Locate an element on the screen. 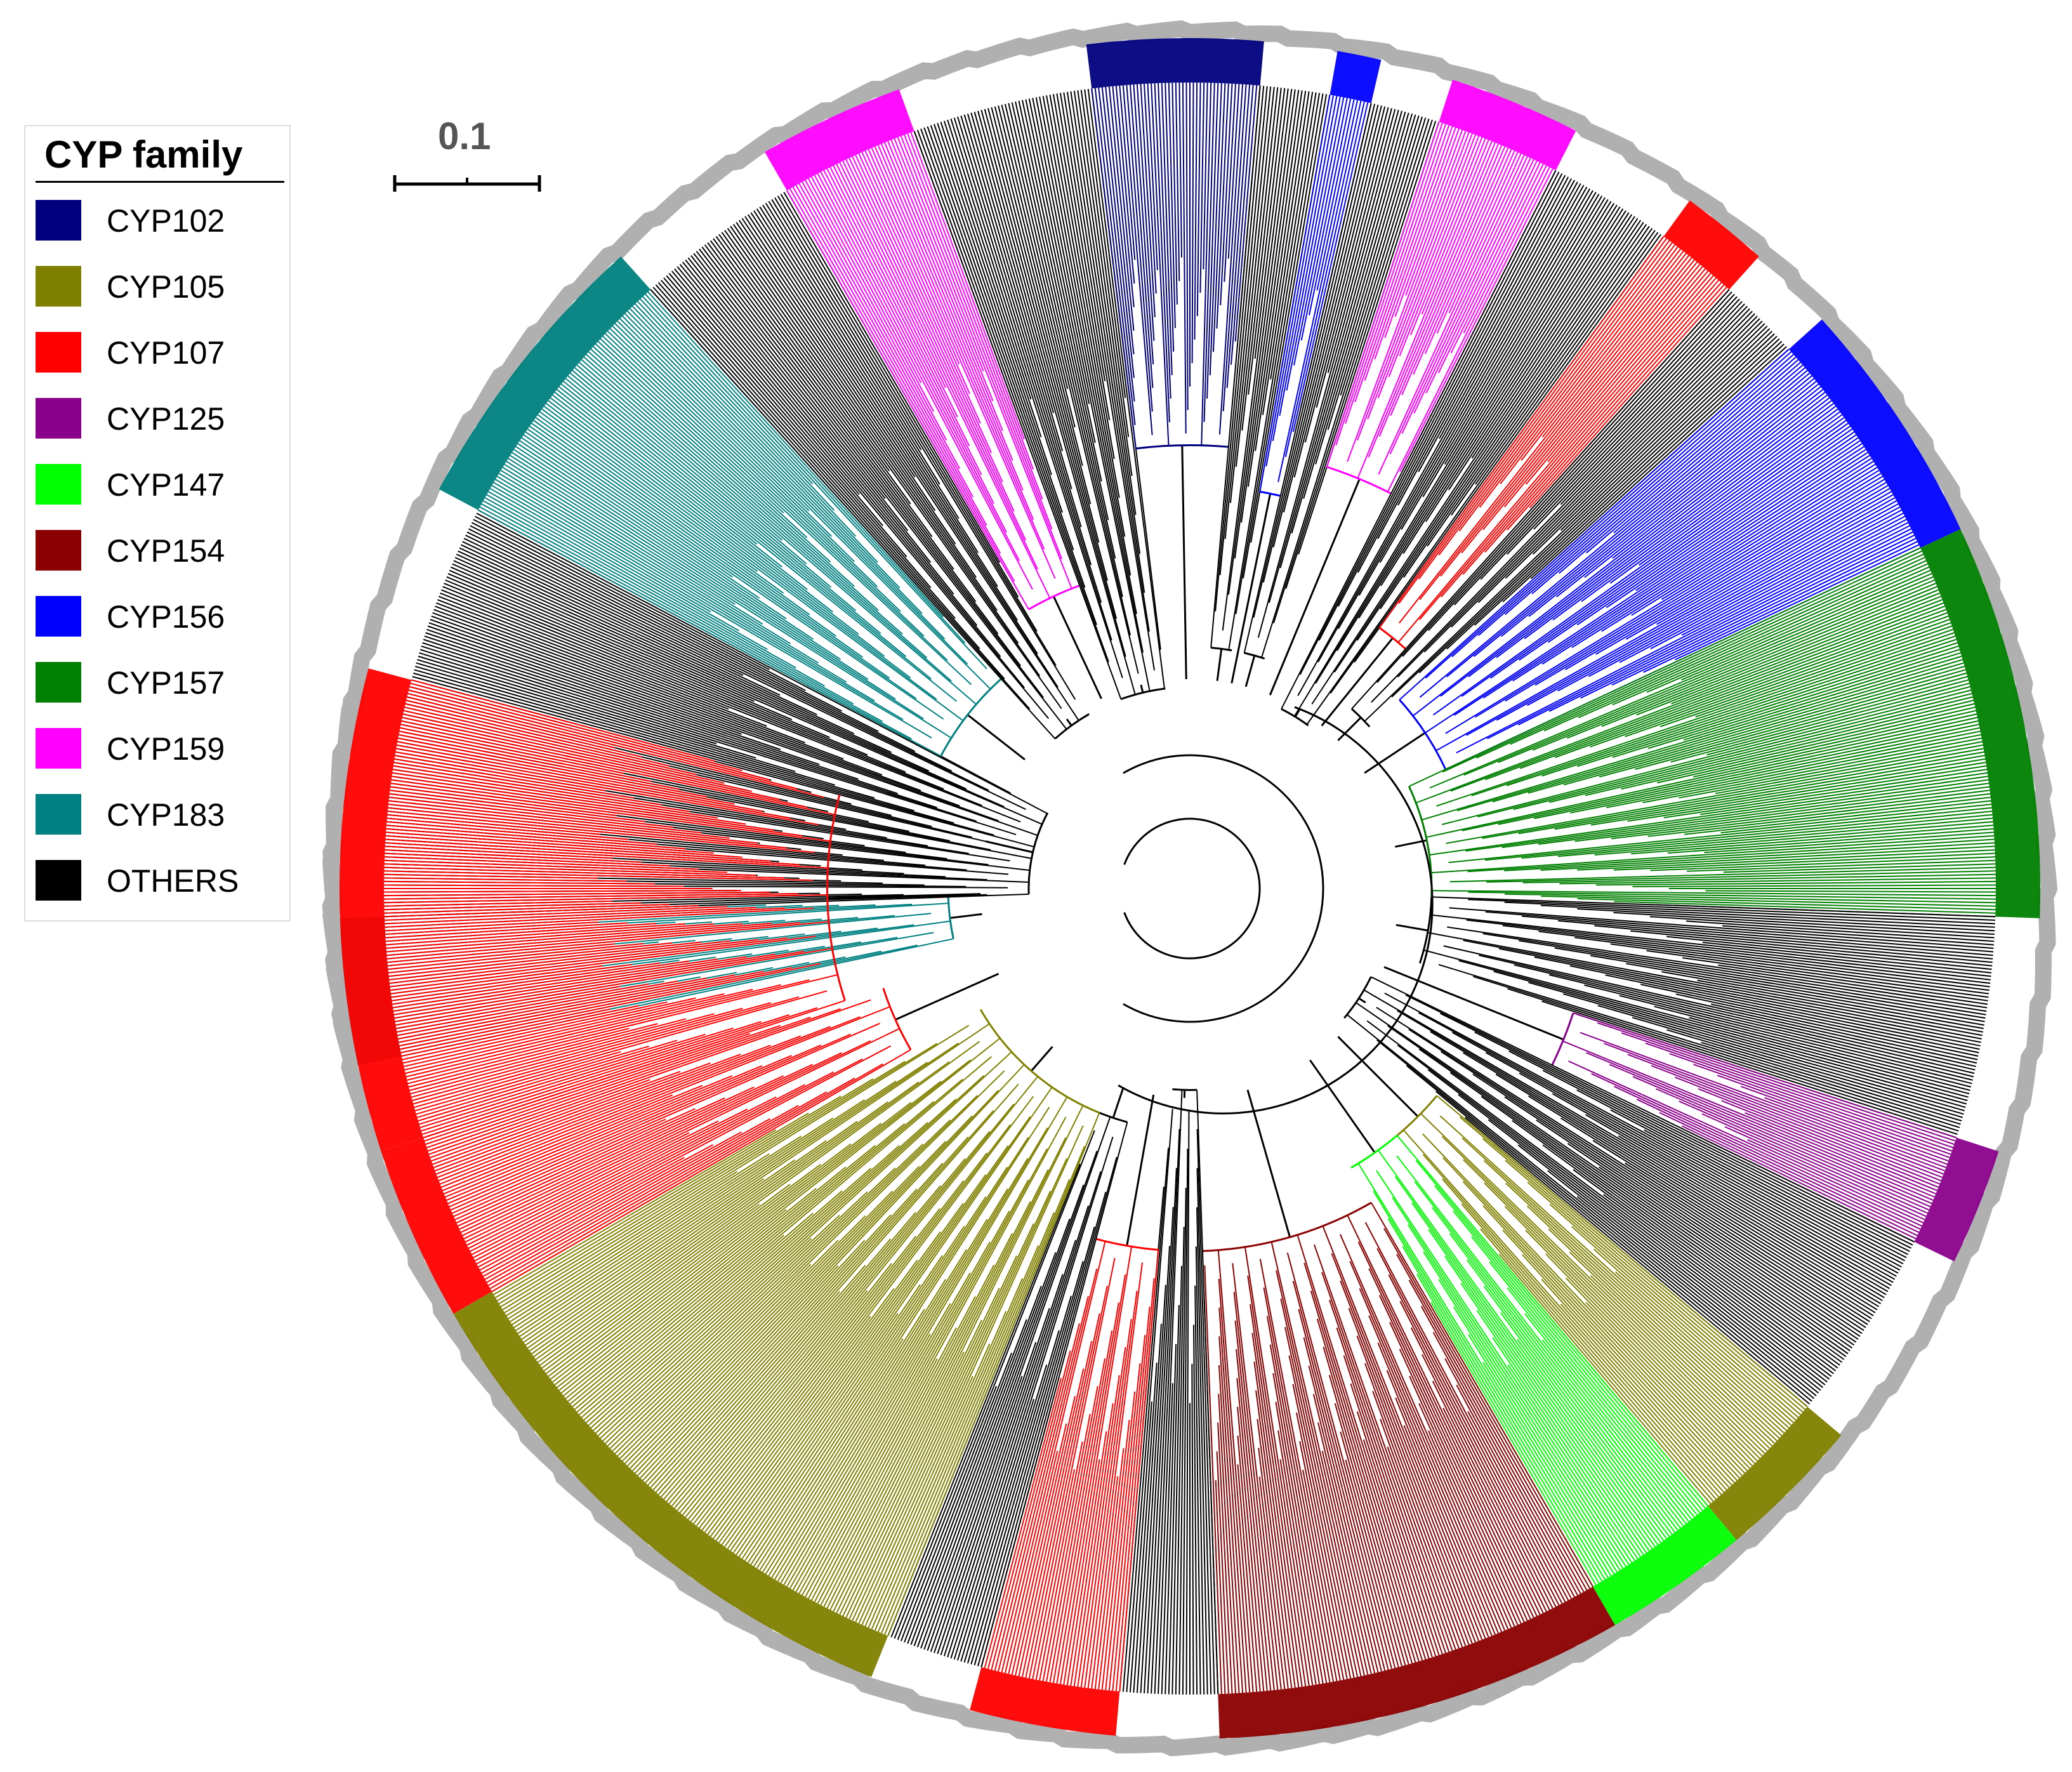 This screenshot has height=1772, width=2072. clade-others is located at coordinates (1169, 1391).